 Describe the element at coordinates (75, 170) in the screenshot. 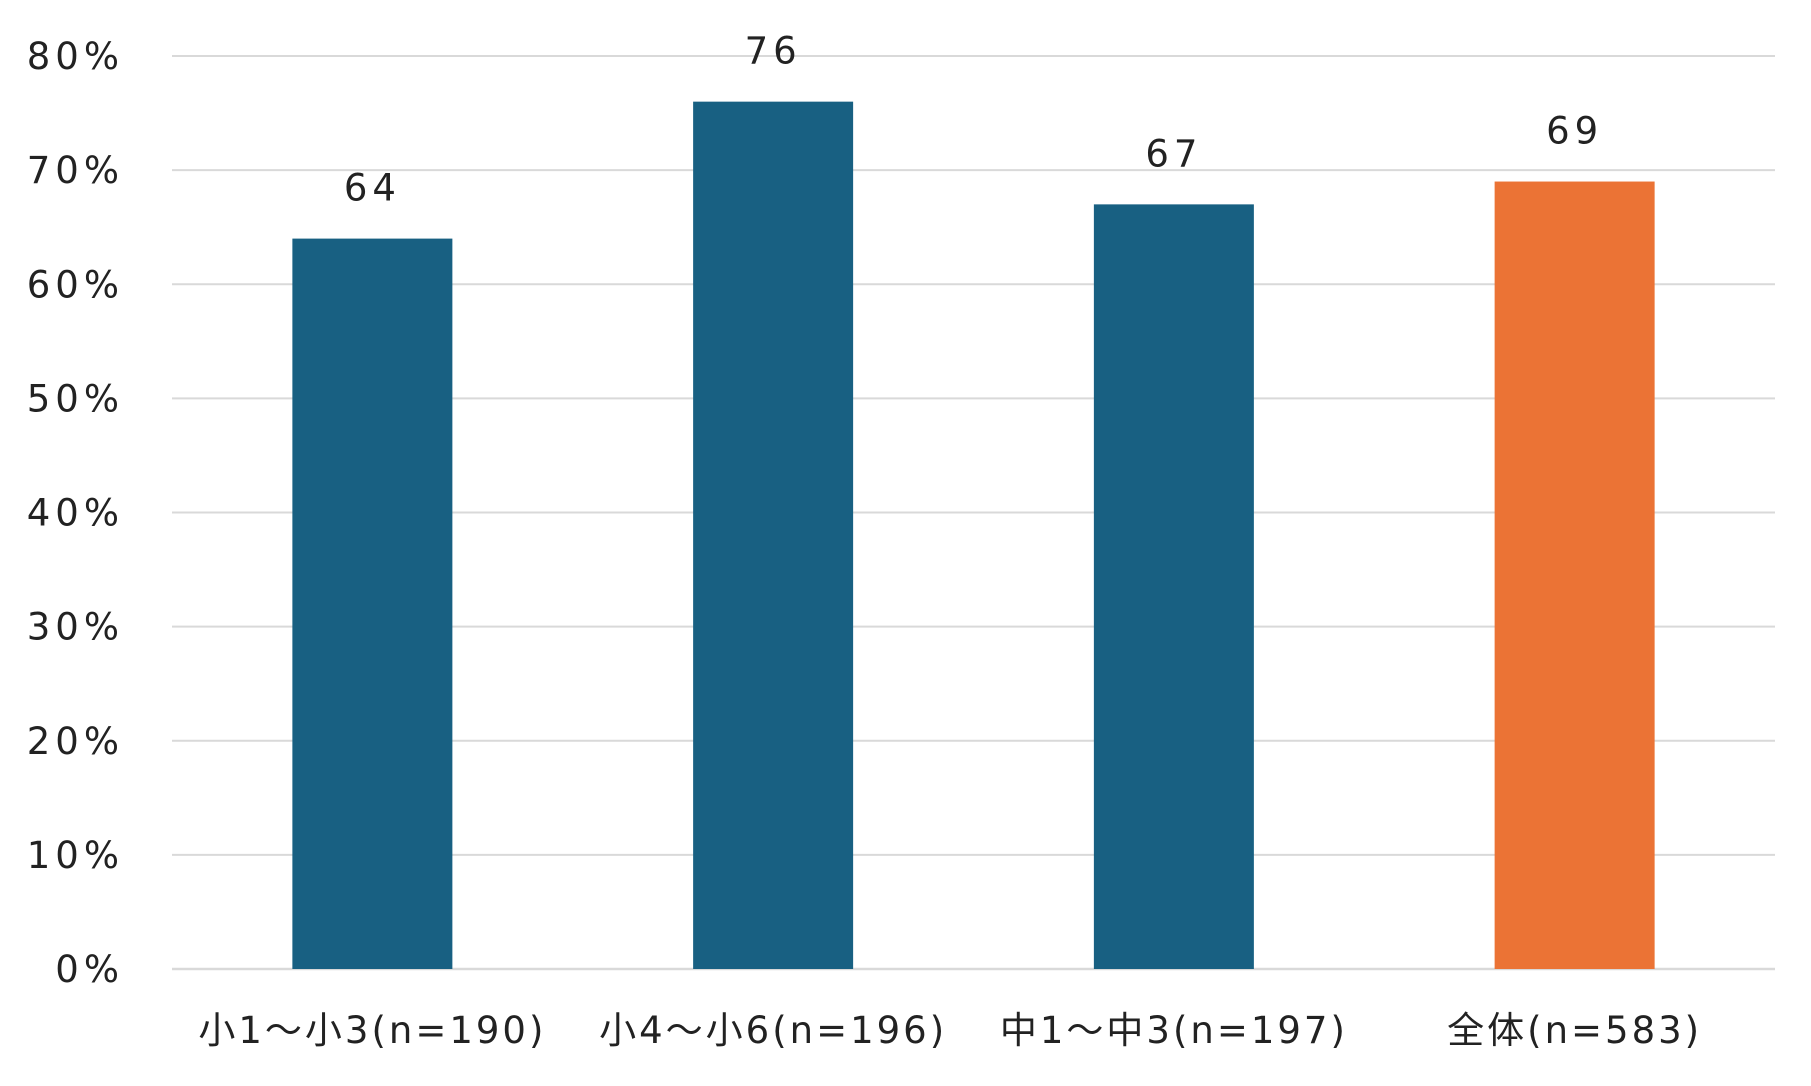

I see `y-tick-label-70: 70%` at that location.